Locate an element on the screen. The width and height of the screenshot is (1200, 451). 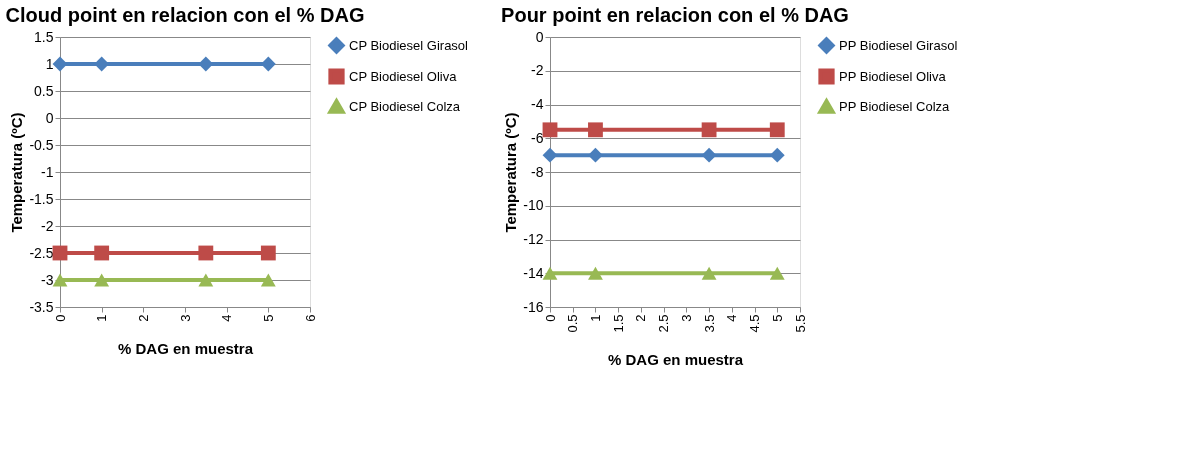
y-tick-label: 1.5 is located at coordinates (44, 36).